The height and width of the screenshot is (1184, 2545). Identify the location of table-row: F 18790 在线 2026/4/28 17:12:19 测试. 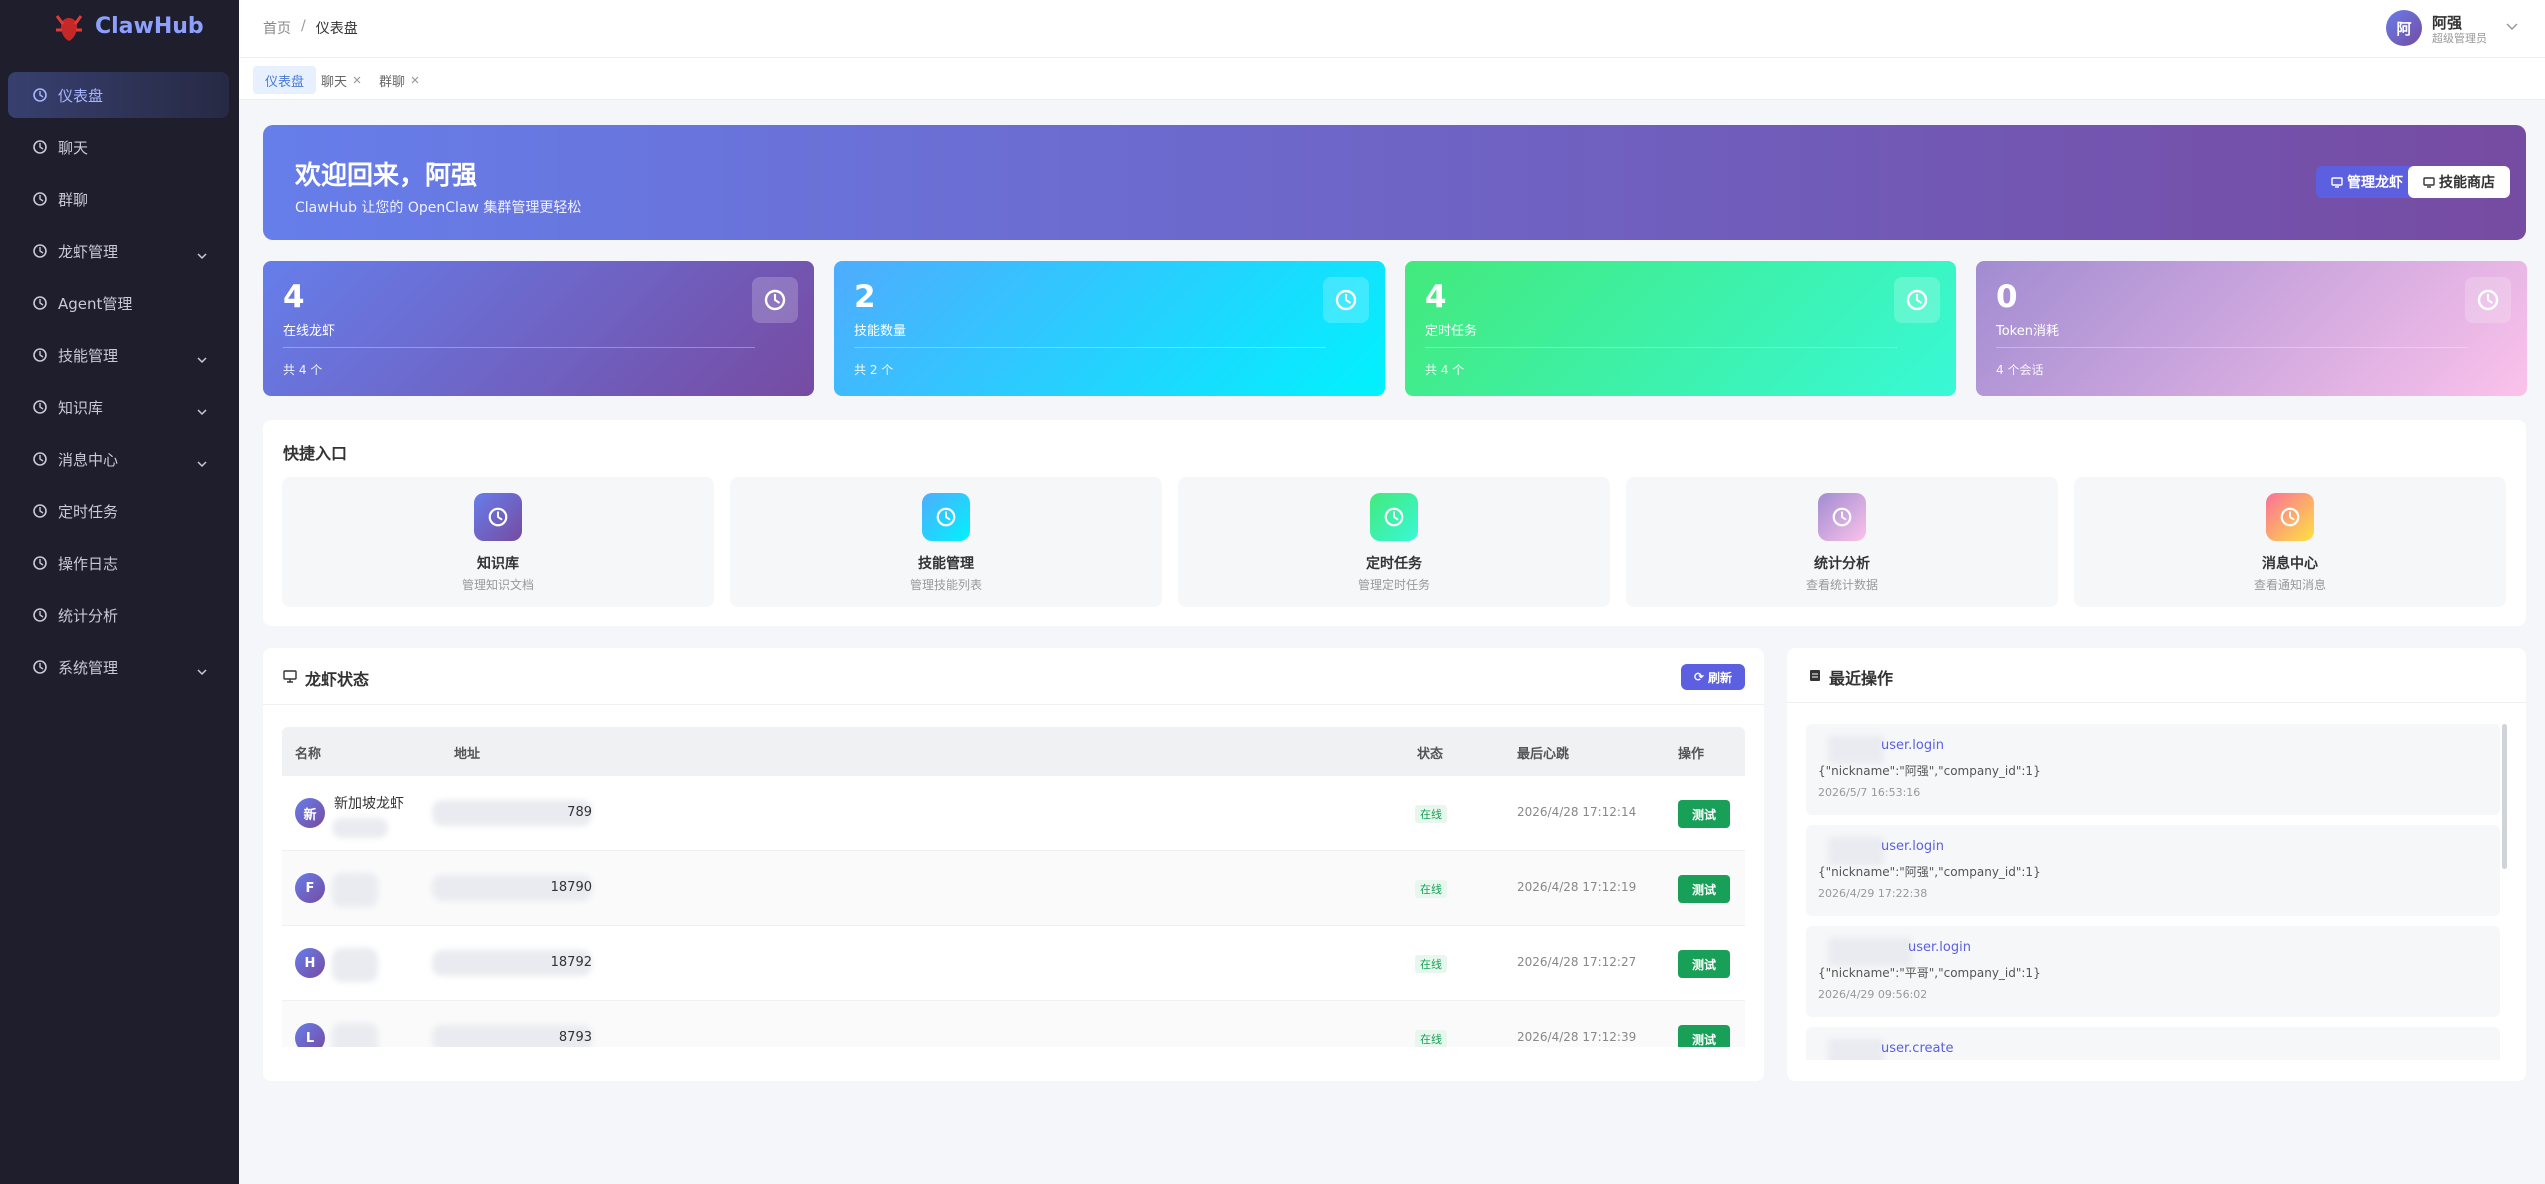
(1013, 888).